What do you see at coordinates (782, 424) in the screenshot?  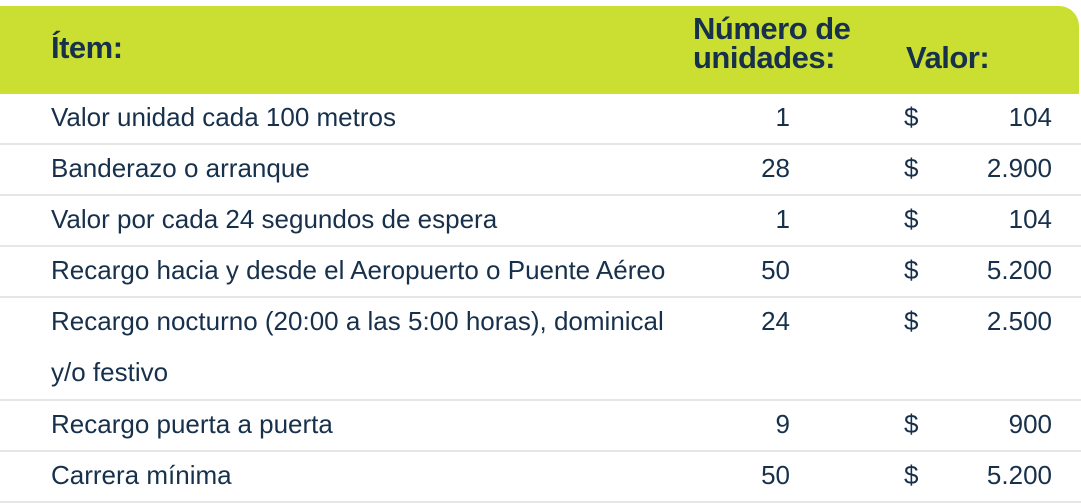 I see `row-units: 9` at bounding box center [782, 424].